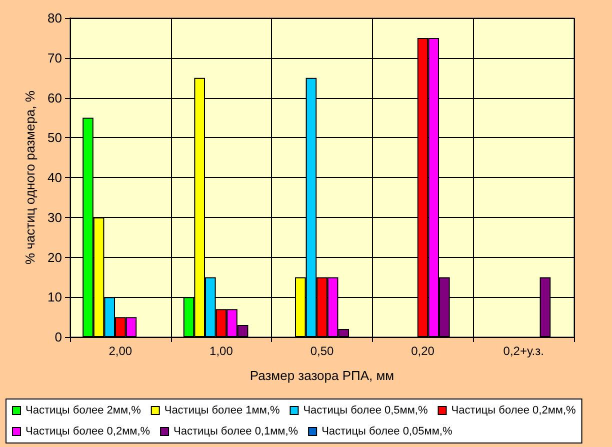  What do you see at coordinates (423, 351) in the screenshot?
I see `x-tick-label: 0,20` at bounding box center [423, 351].